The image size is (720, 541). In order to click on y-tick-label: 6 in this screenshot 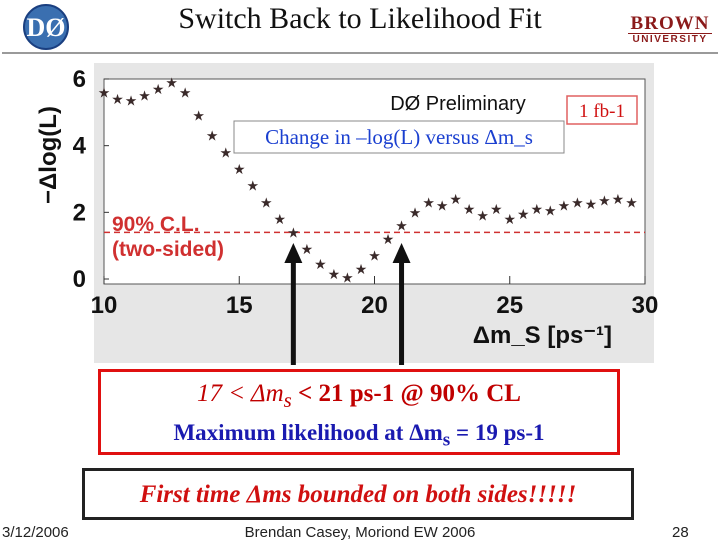, I will do `click(79, 79)`.